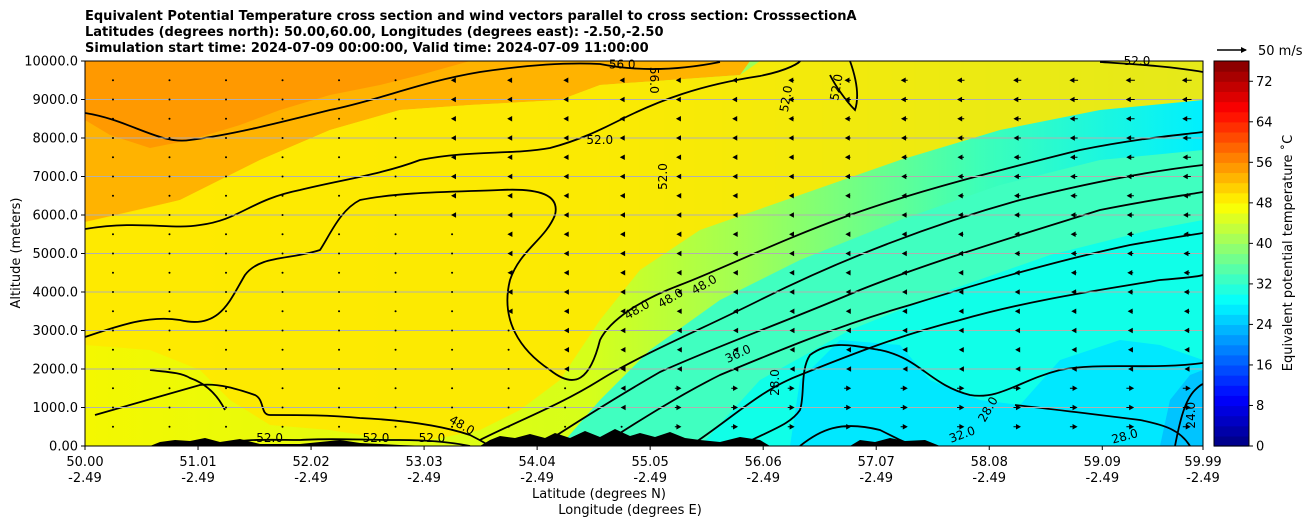  What do you see at coordinates (56, 139) in the screenshot?
I see `y-tick-label-8: 8000.0` at bounding box center [56, 139].